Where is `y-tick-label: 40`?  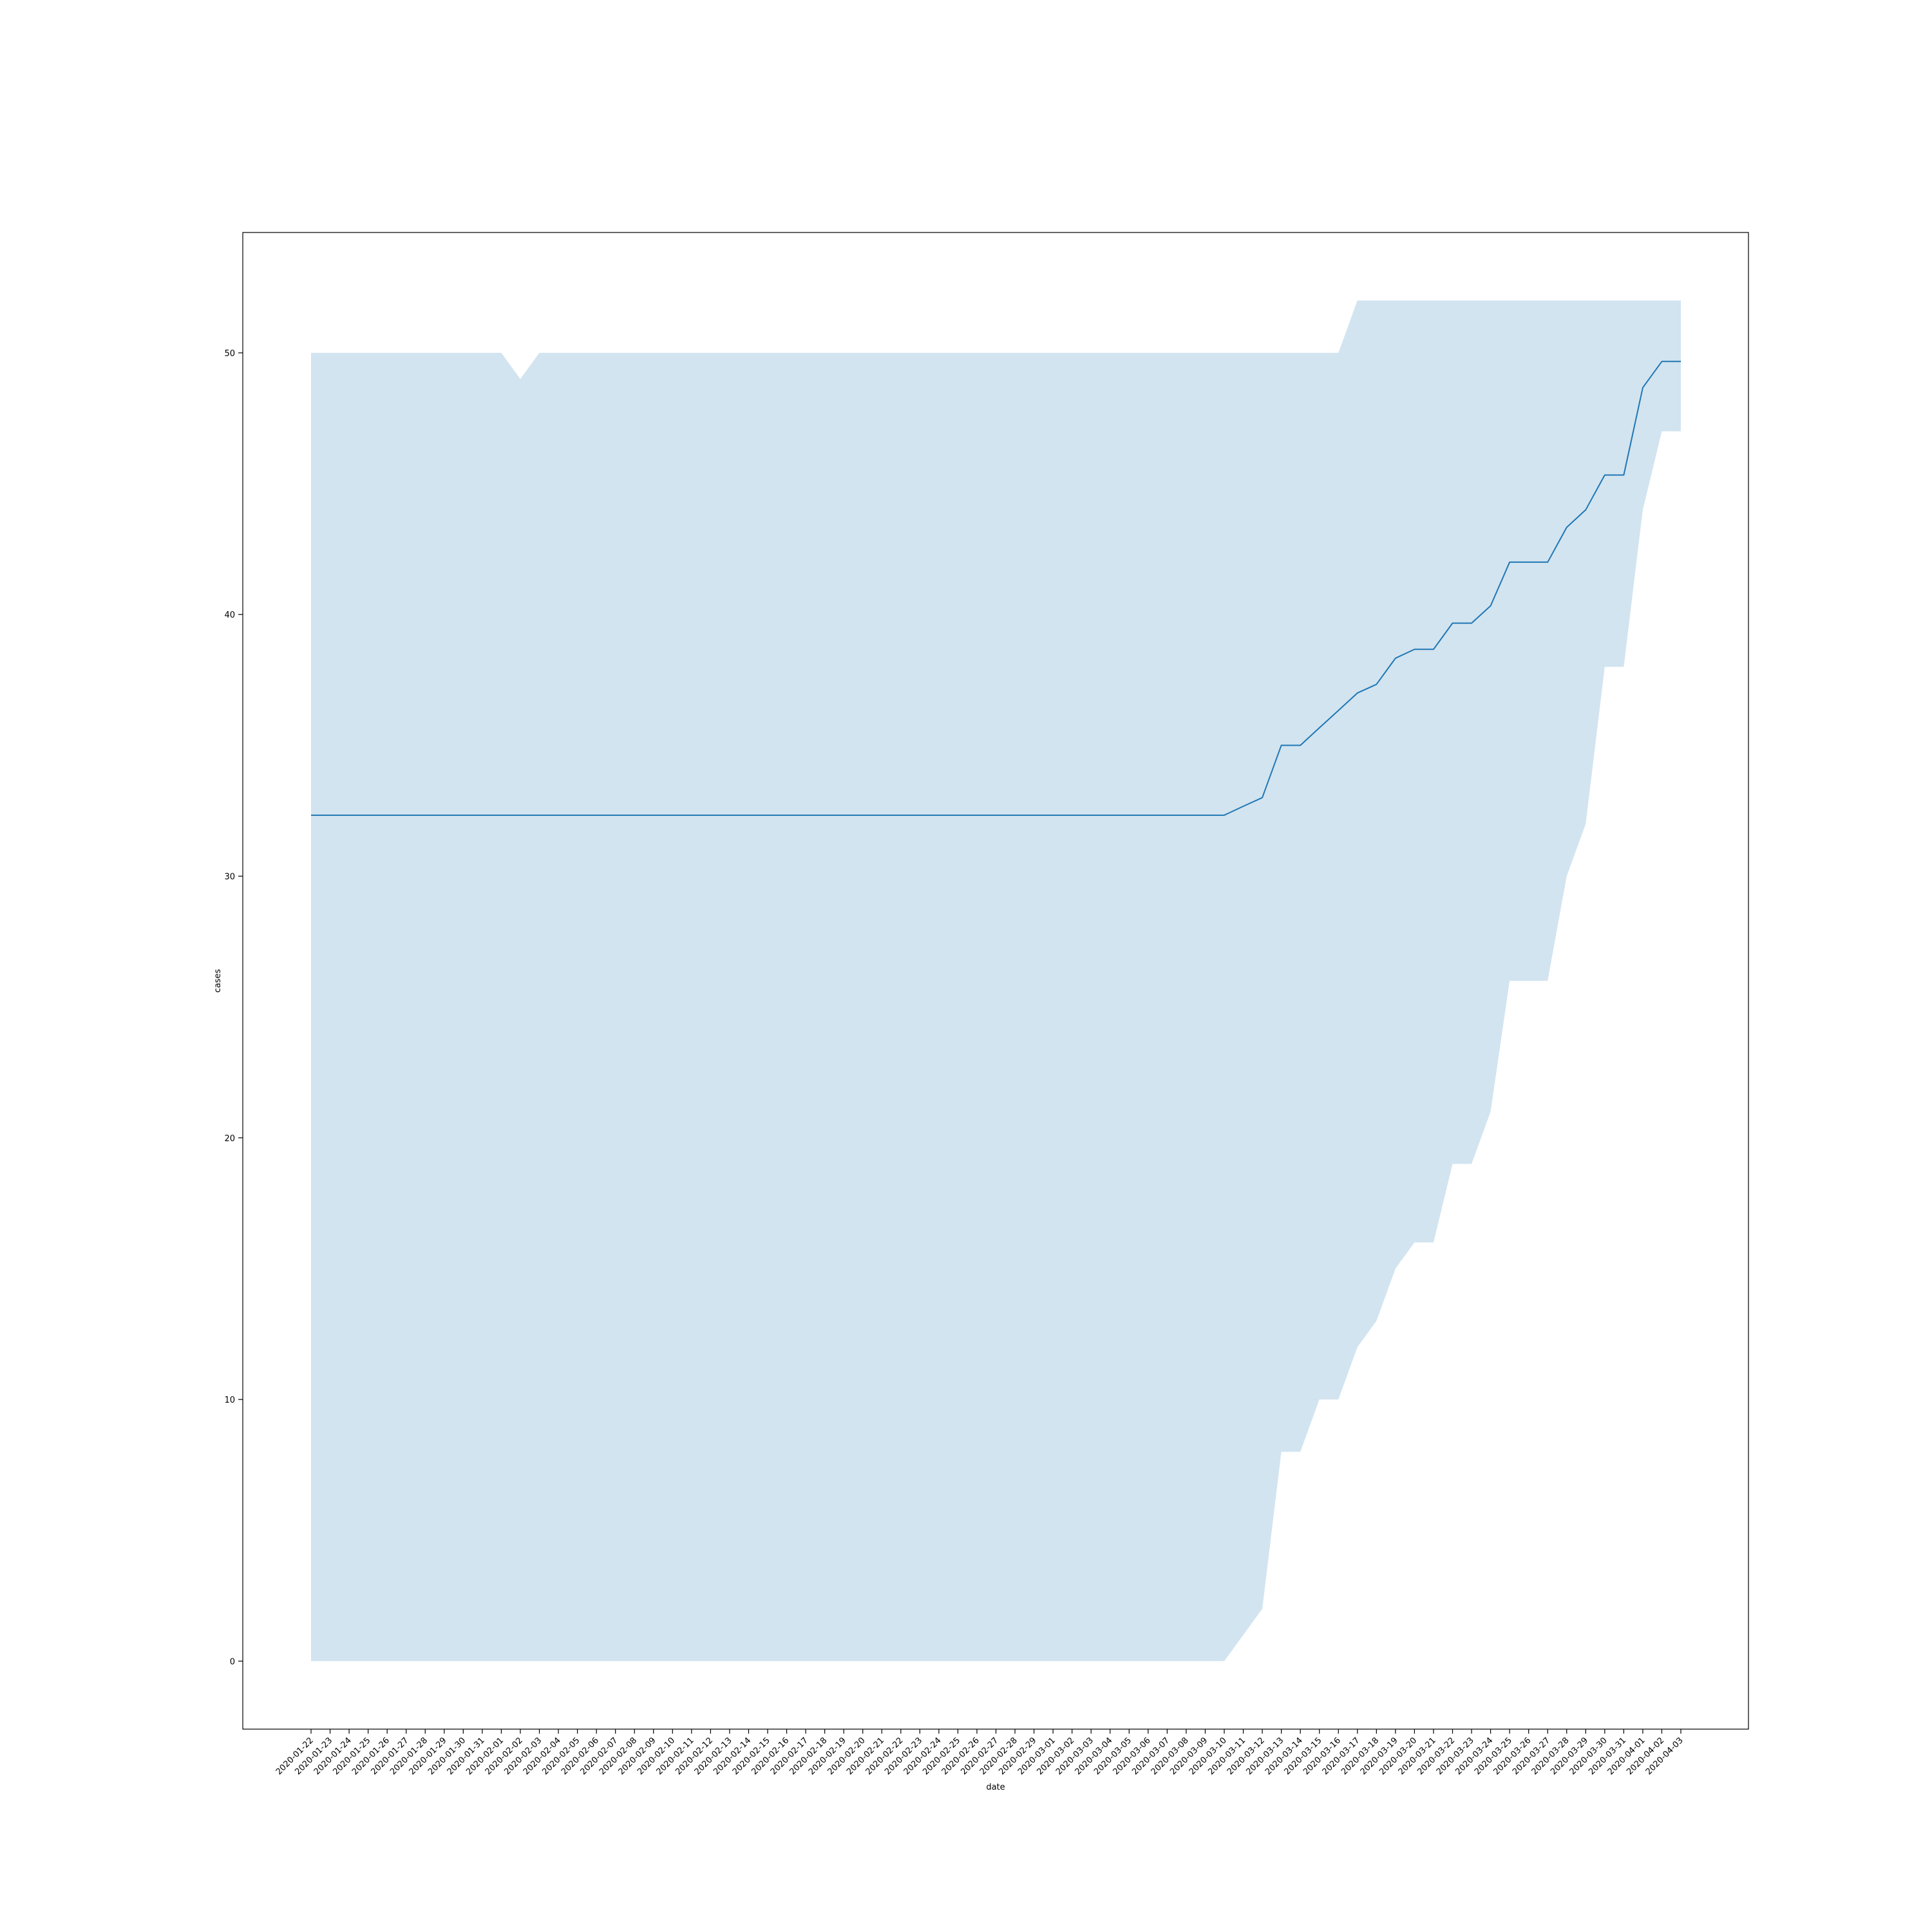
y-tick-label: 40 is located at coordinates (230, 615).